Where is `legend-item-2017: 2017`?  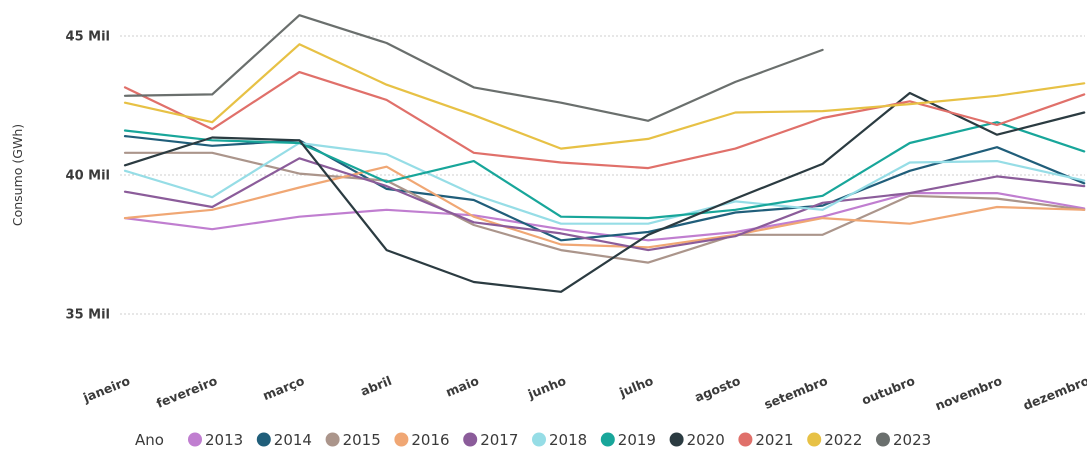 legend-item-2017: 2017 is located at coordinates (490, 440).